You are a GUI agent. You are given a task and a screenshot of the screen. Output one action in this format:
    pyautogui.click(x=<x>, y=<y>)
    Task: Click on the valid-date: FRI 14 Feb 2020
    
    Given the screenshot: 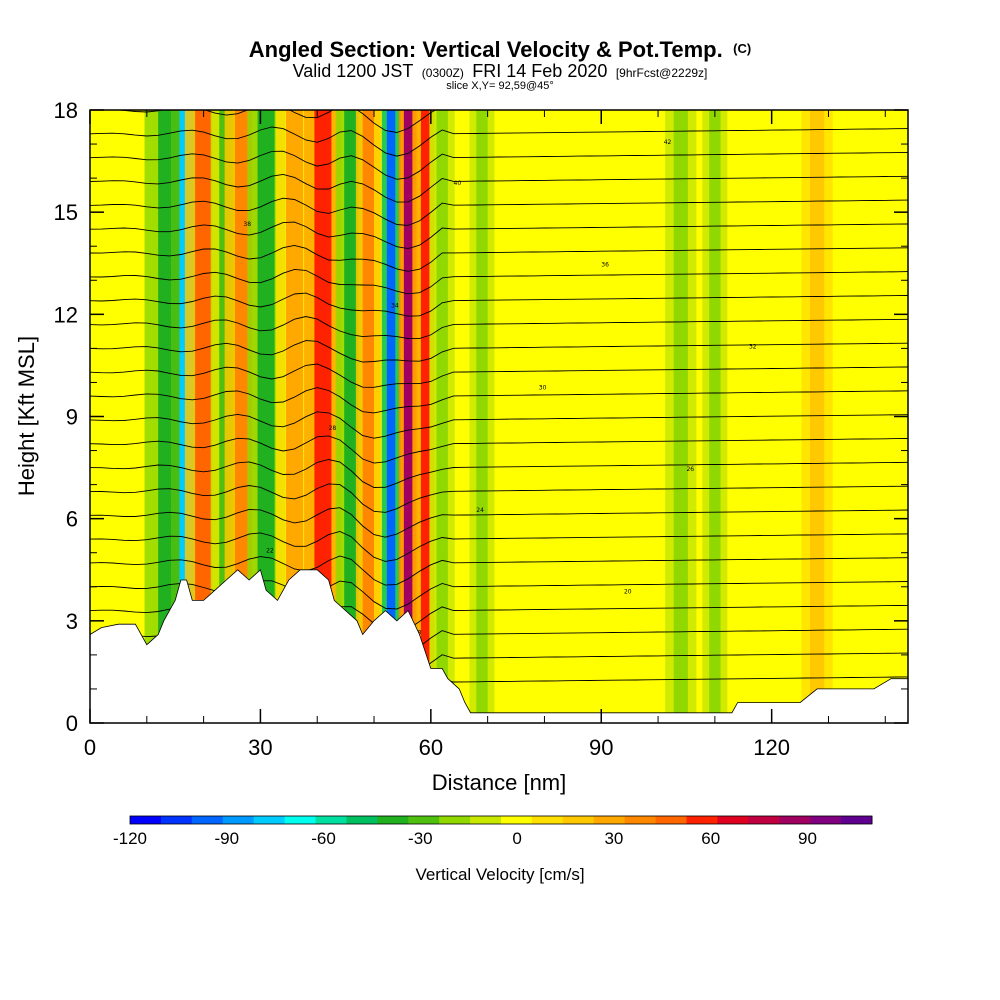 What is the action you would take?
    pyautogui.click(x=539, y=71)
    